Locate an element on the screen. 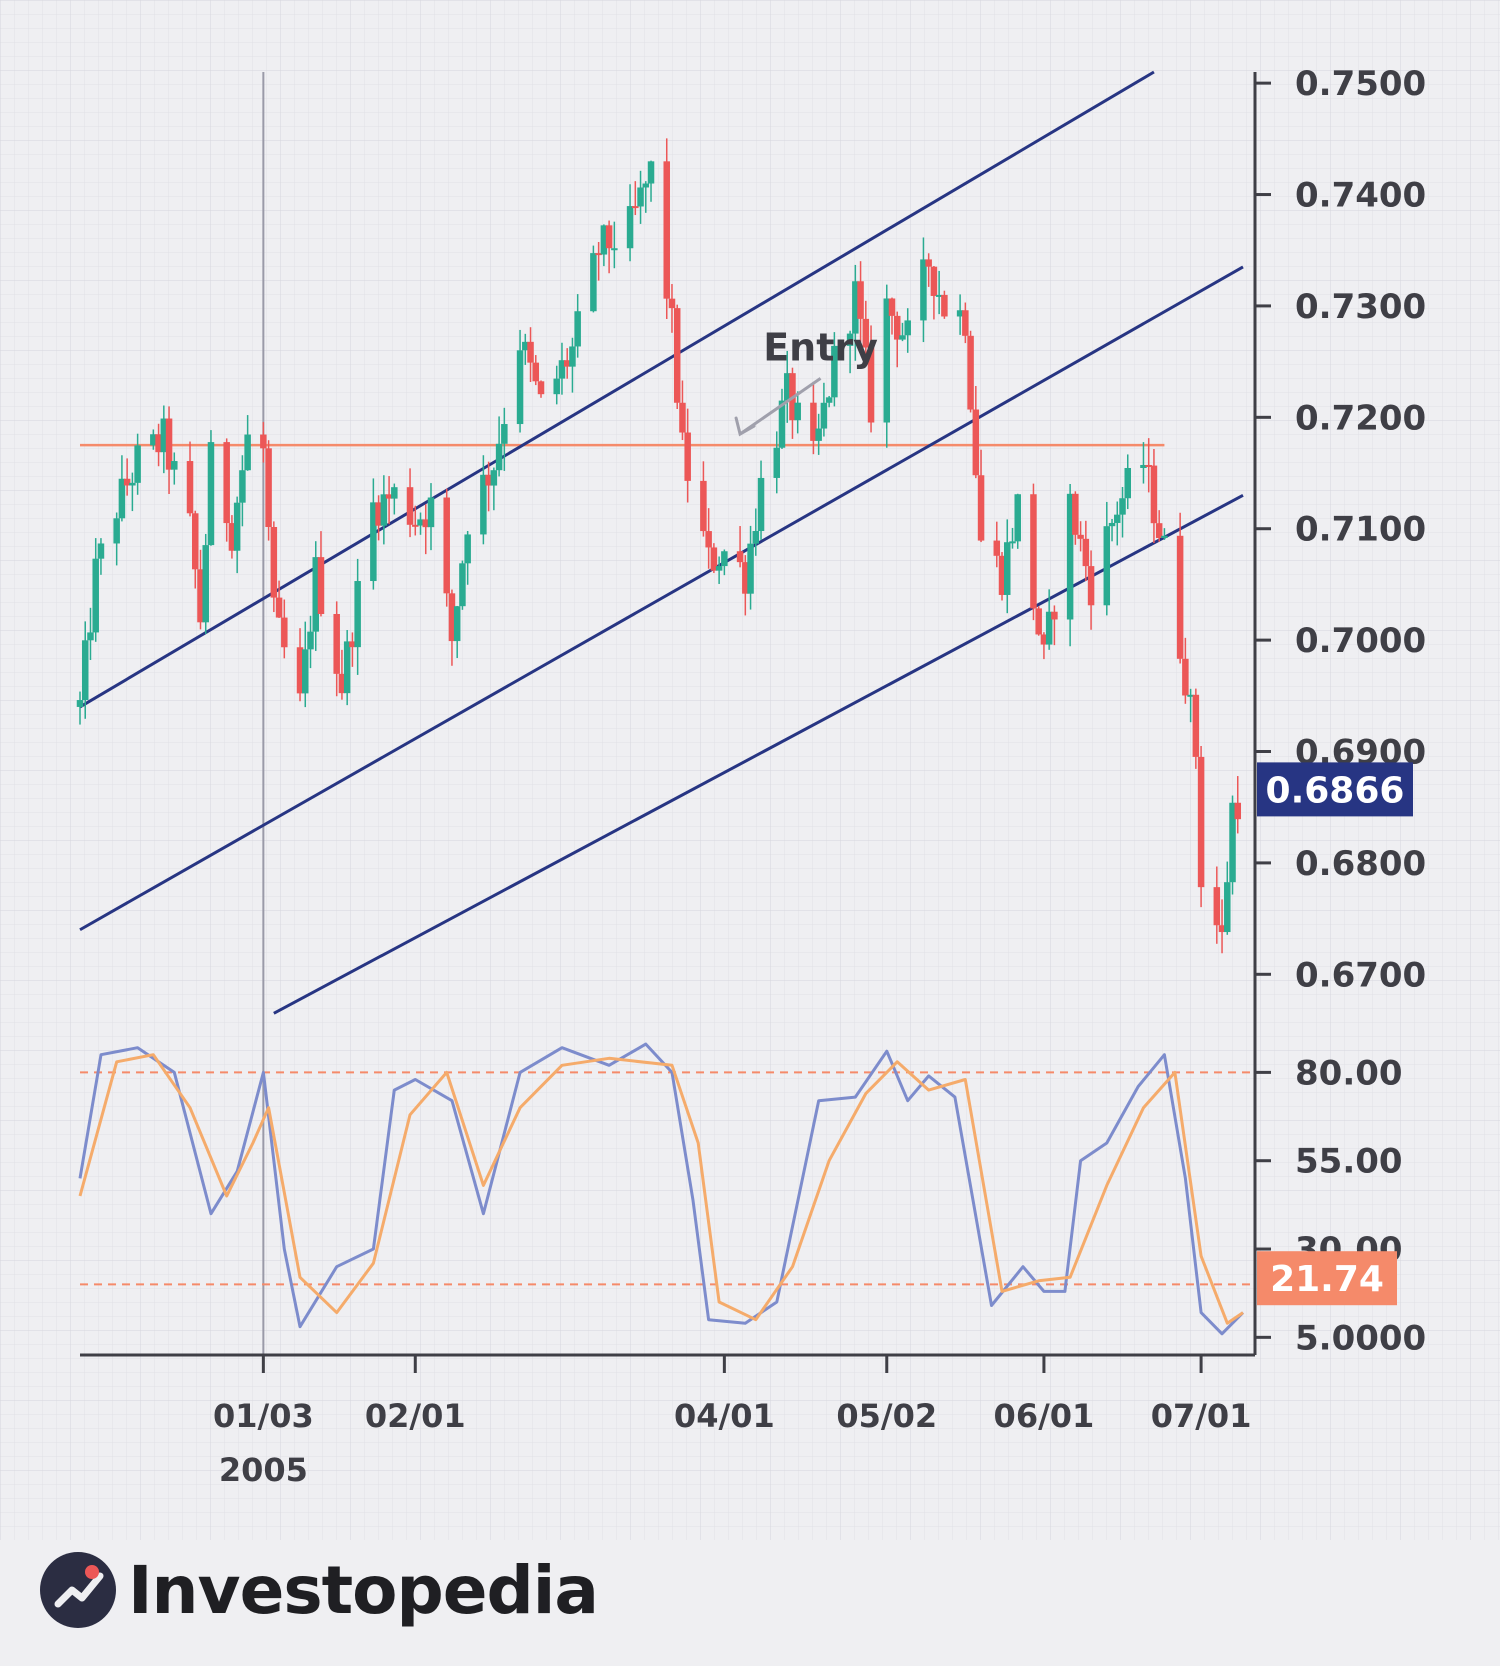  price-tick-label: 0.7000 is located at coordinates (1360, 641).